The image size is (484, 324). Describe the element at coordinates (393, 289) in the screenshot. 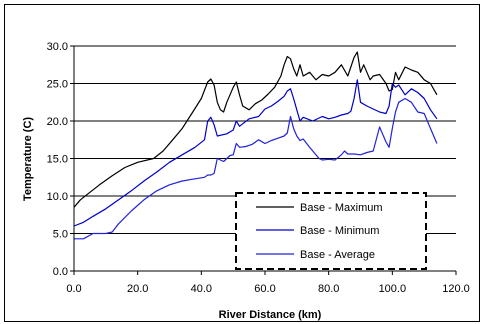

I see `x-tick-label: 100.0` at that location.